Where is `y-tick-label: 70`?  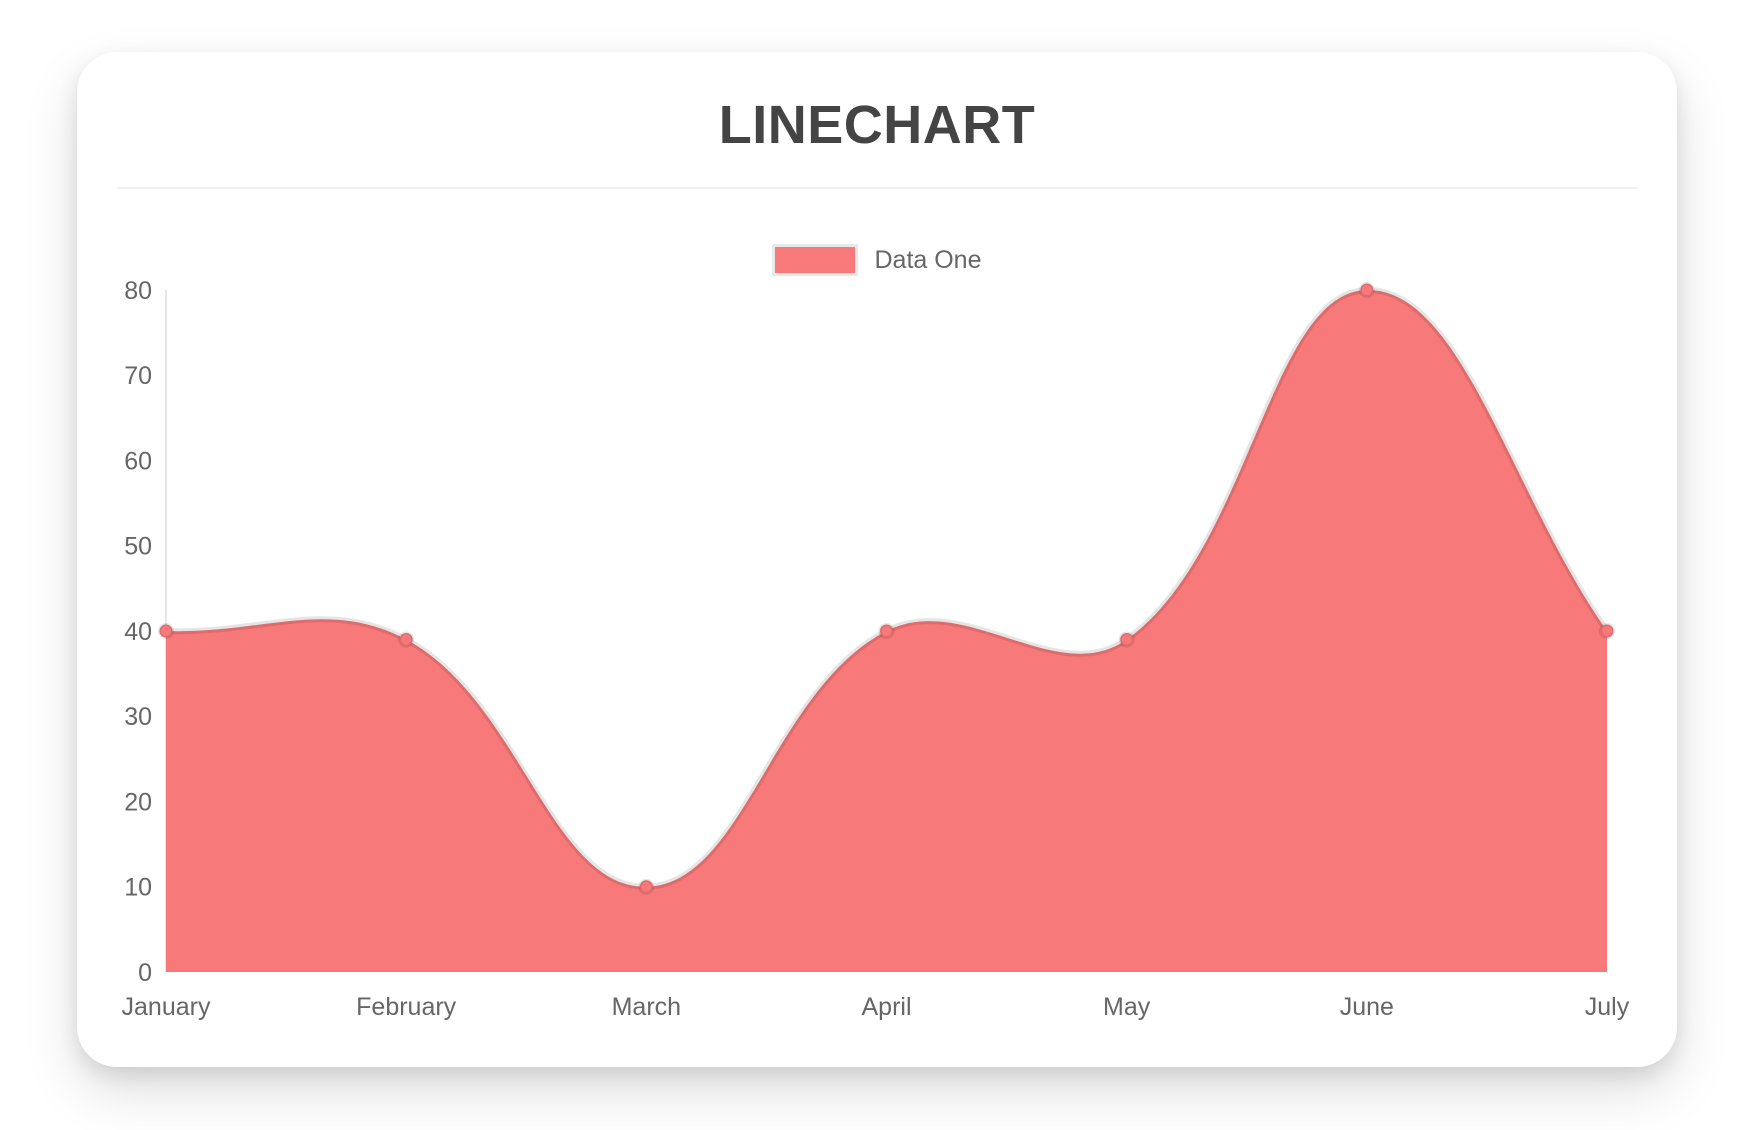 y-tick-label: 70 is located at coordinates (138, 376).